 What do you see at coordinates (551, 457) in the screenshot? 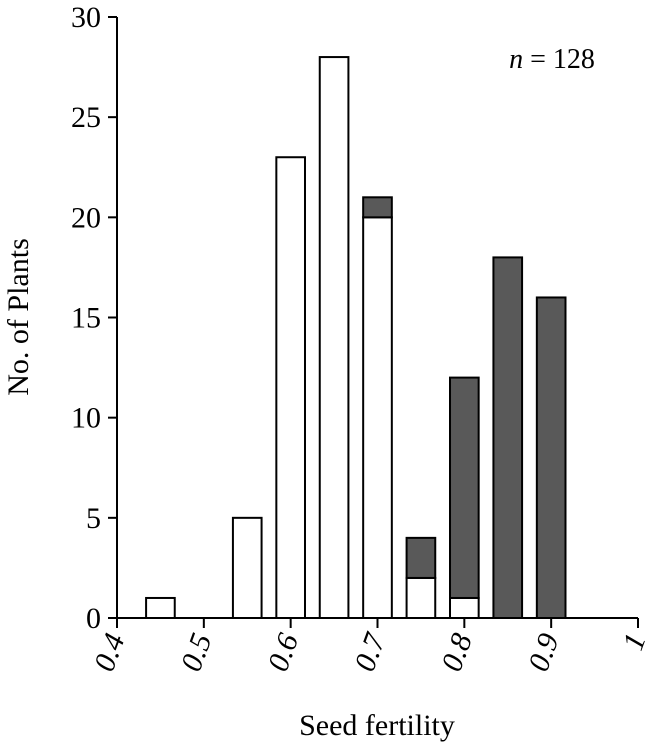
I see `bar-dark-0.9` at bounding box center [551, 457].